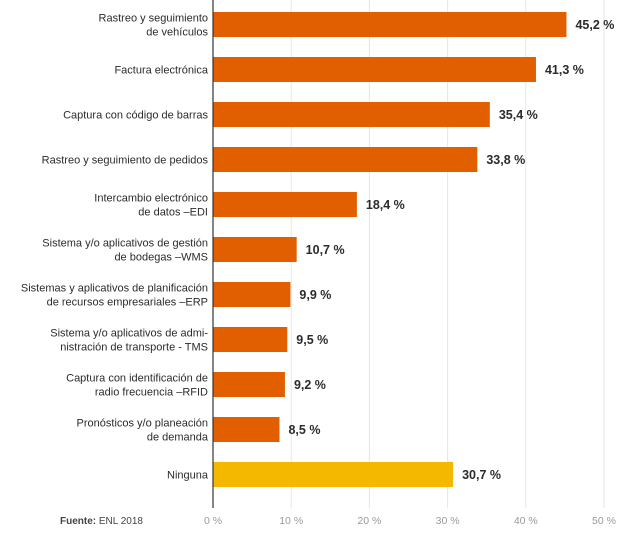 This screenshot has width=639, height=536. What do you see at coordinates (310, 385) in the screenshot?
I see `value-label: 9,2 %` at bounding box center [310, 385].